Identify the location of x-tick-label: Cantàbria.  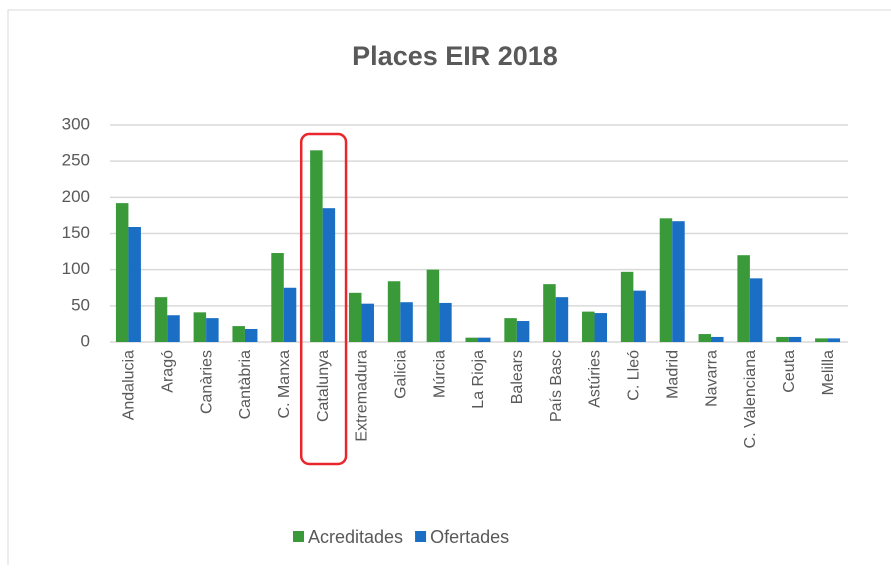
(245, 384).